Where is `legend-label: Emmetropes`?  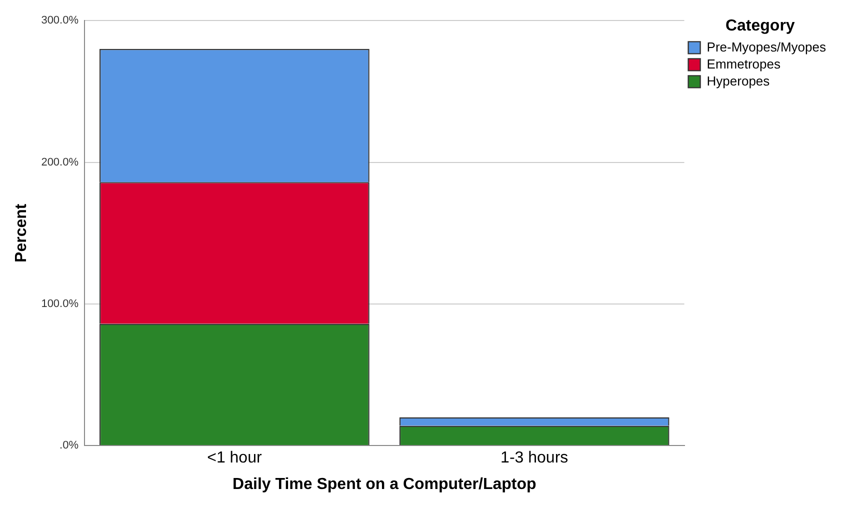
legend-label: Emmetropes is located at coordinates (743, 64).